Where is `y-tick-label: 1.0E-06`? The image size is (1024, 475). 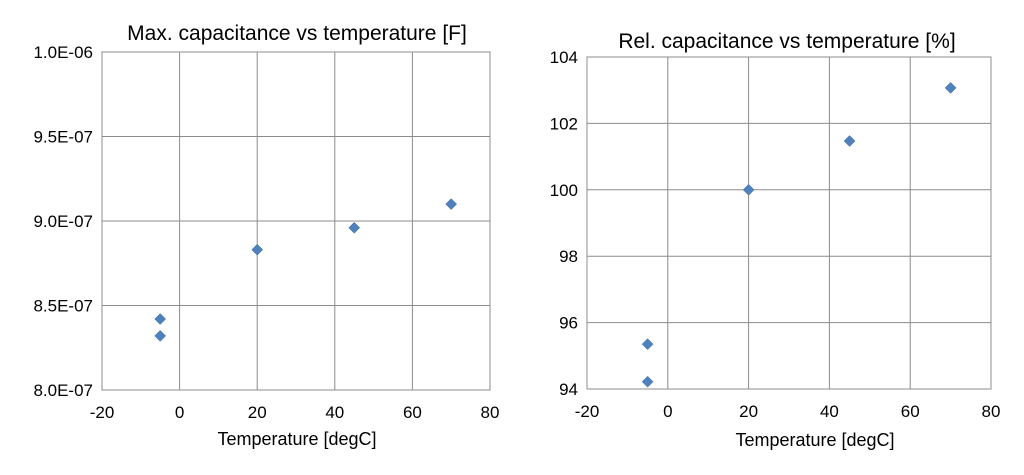 y-tick-label: 1.0E-06 is located at coordinates (63, 52).